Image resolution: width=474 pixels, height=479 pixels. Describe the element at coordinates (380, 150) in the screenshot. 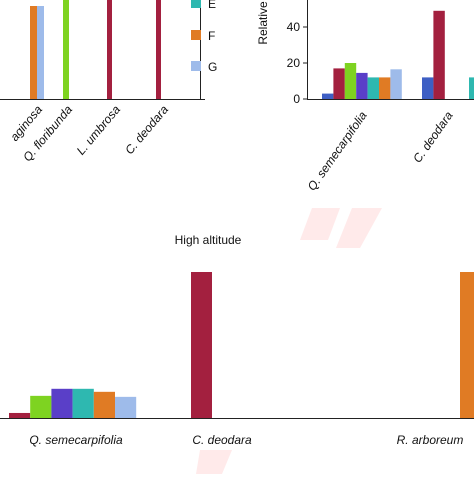

I see `x-tick-labels: Q. semecarpifolia C. deodara` at that location.